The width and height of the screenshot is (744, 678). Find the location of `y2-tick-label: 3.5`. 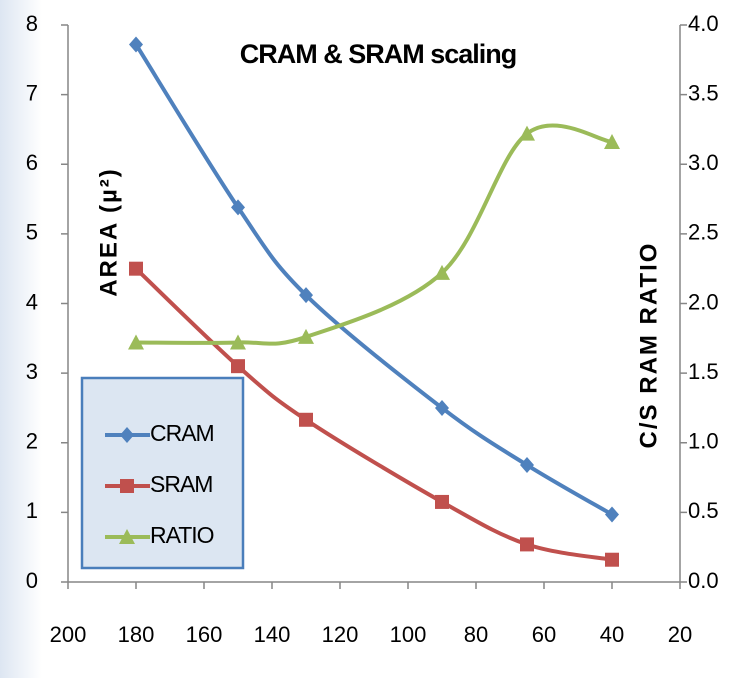

y2-tick-label: 3.5 is located at coordinates (703, 92).